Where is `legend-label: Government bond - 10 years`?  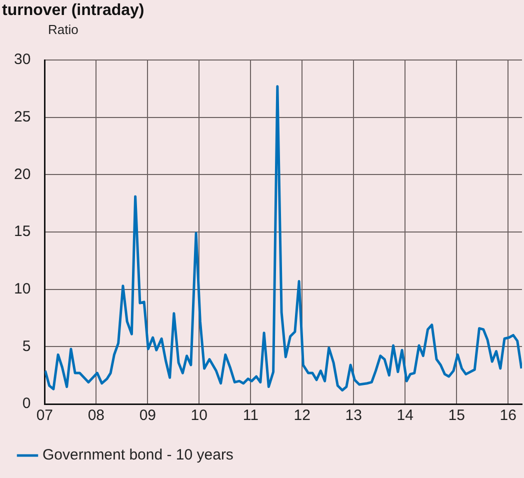 legend-label: Government bond - 10 years is located at coordinates (138, 455).